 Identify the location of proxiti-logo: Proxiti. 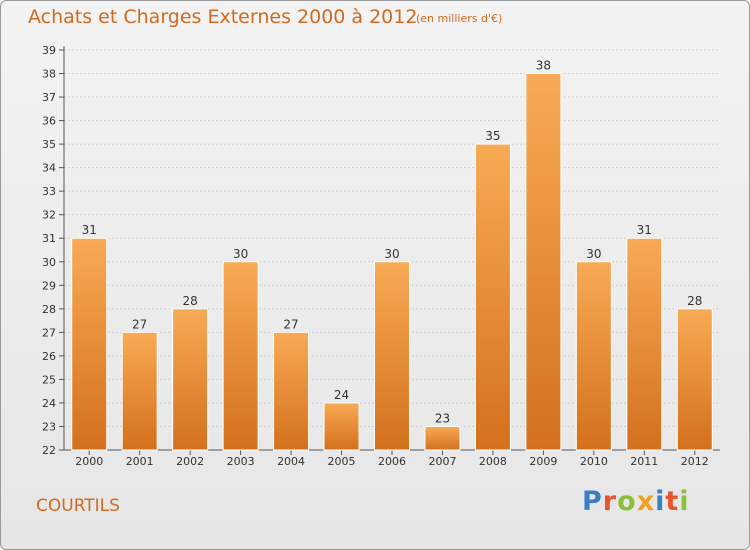
(636, 501).